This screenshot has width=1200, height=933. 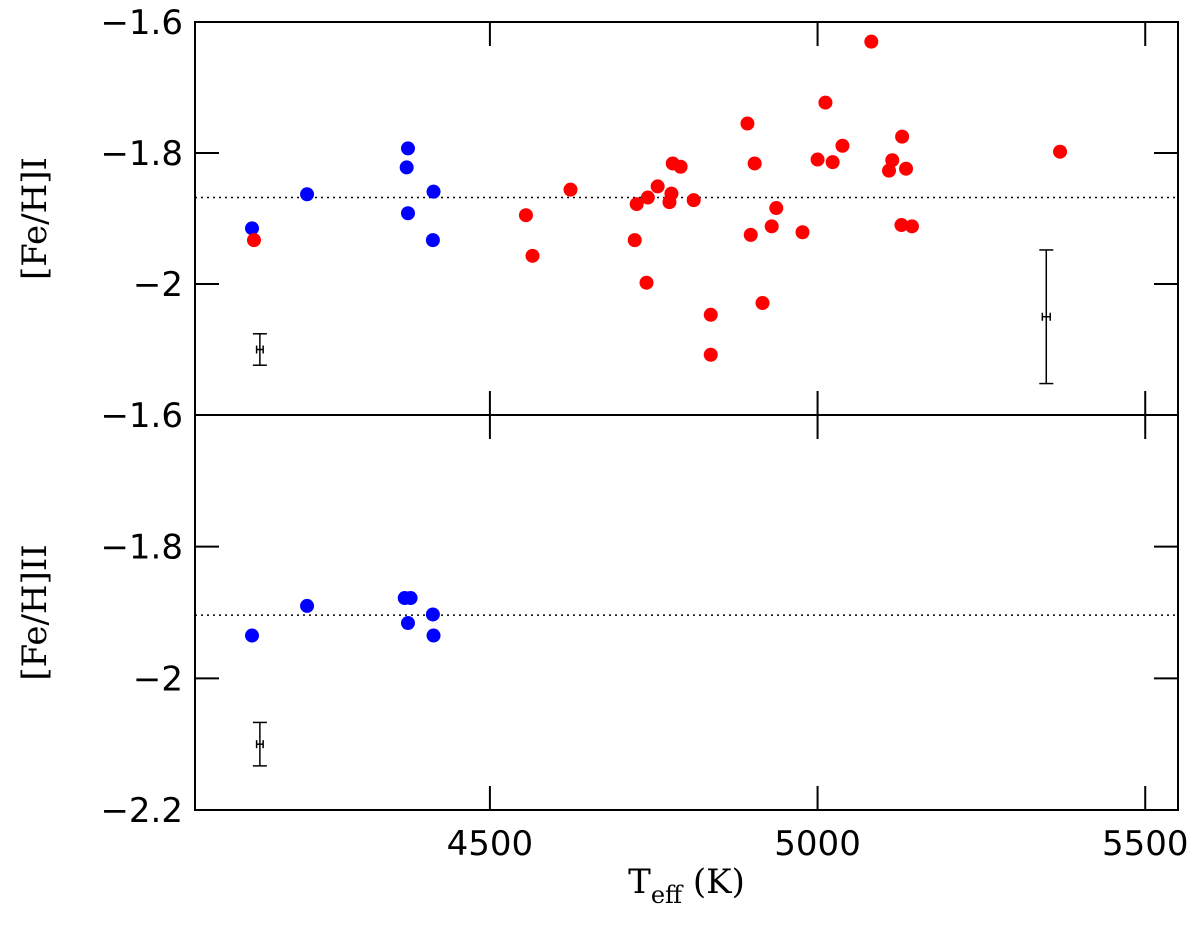 What do you see at coordinates (141, 811) in the screenshot?
I see `y-tick-label: −2.2` at bounding box center [141, 811].